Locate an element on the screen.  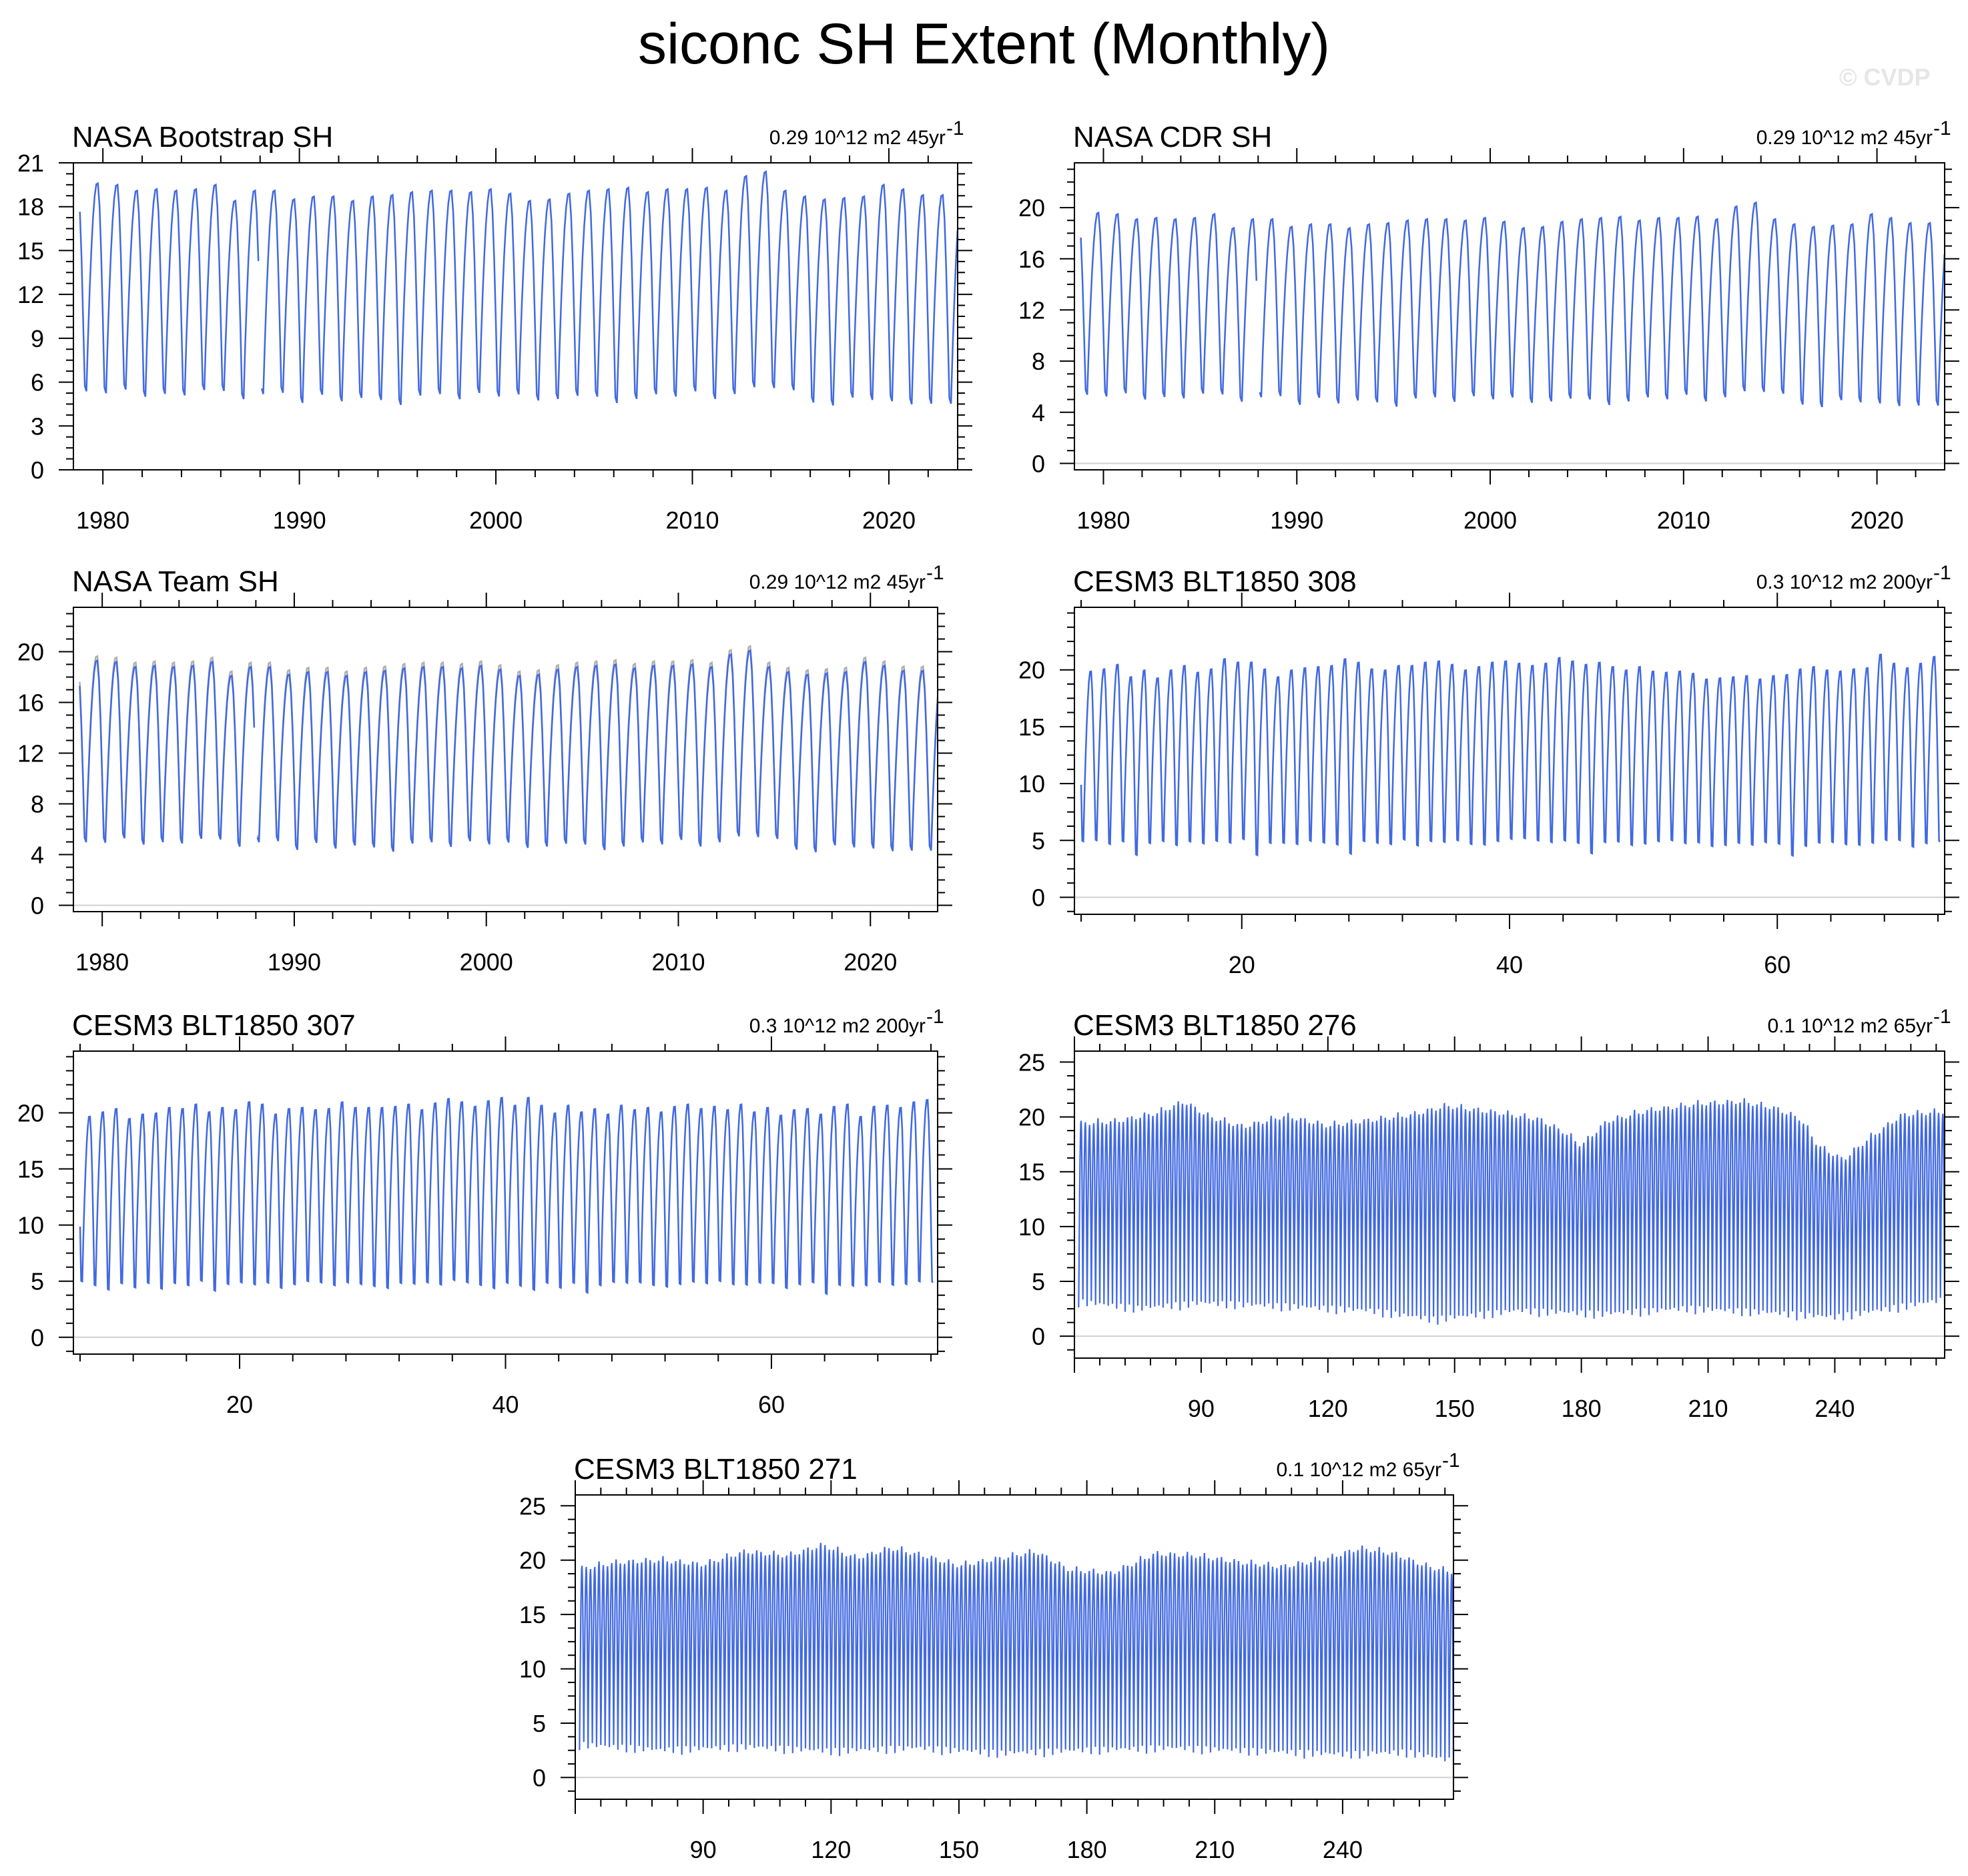
panel-title: CESM3 BLT1850 307 is located at coordinates (214, 1026).